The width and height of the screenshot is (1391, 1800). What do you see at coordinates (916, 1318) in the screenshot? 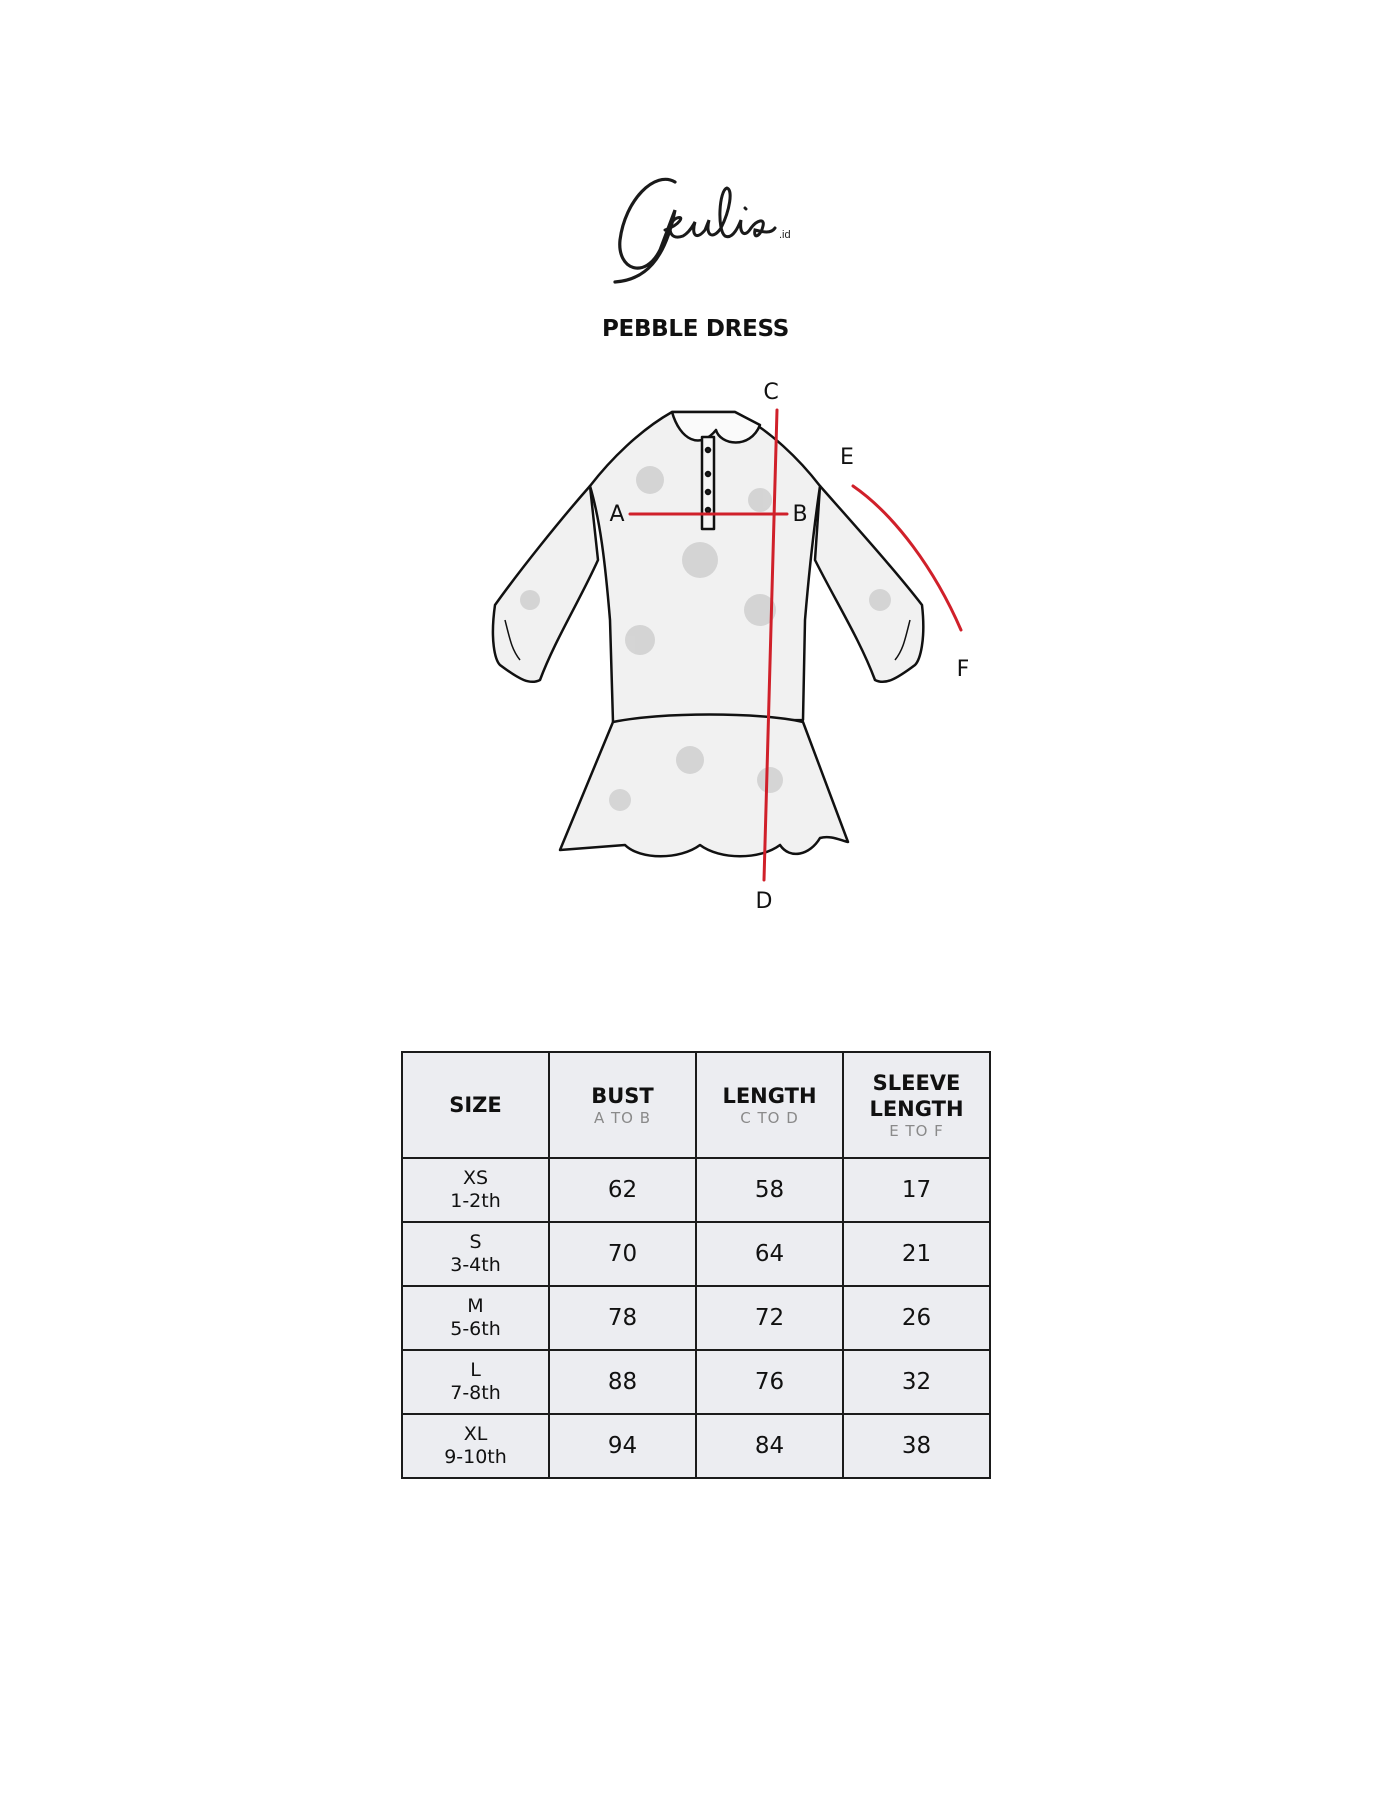
I see `sleeve-cell: 26` at bounding box center [916, 1318].